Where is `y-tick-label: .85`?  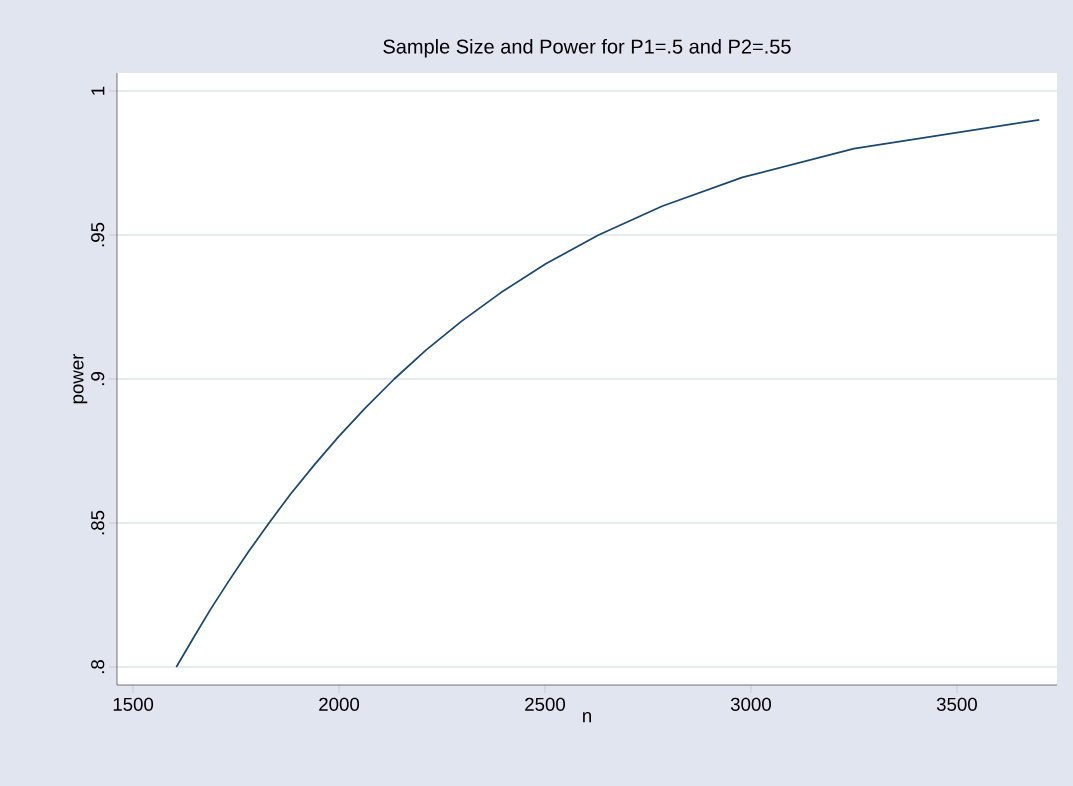 y-tick-label: .85 is located at coordinates (98, 522).